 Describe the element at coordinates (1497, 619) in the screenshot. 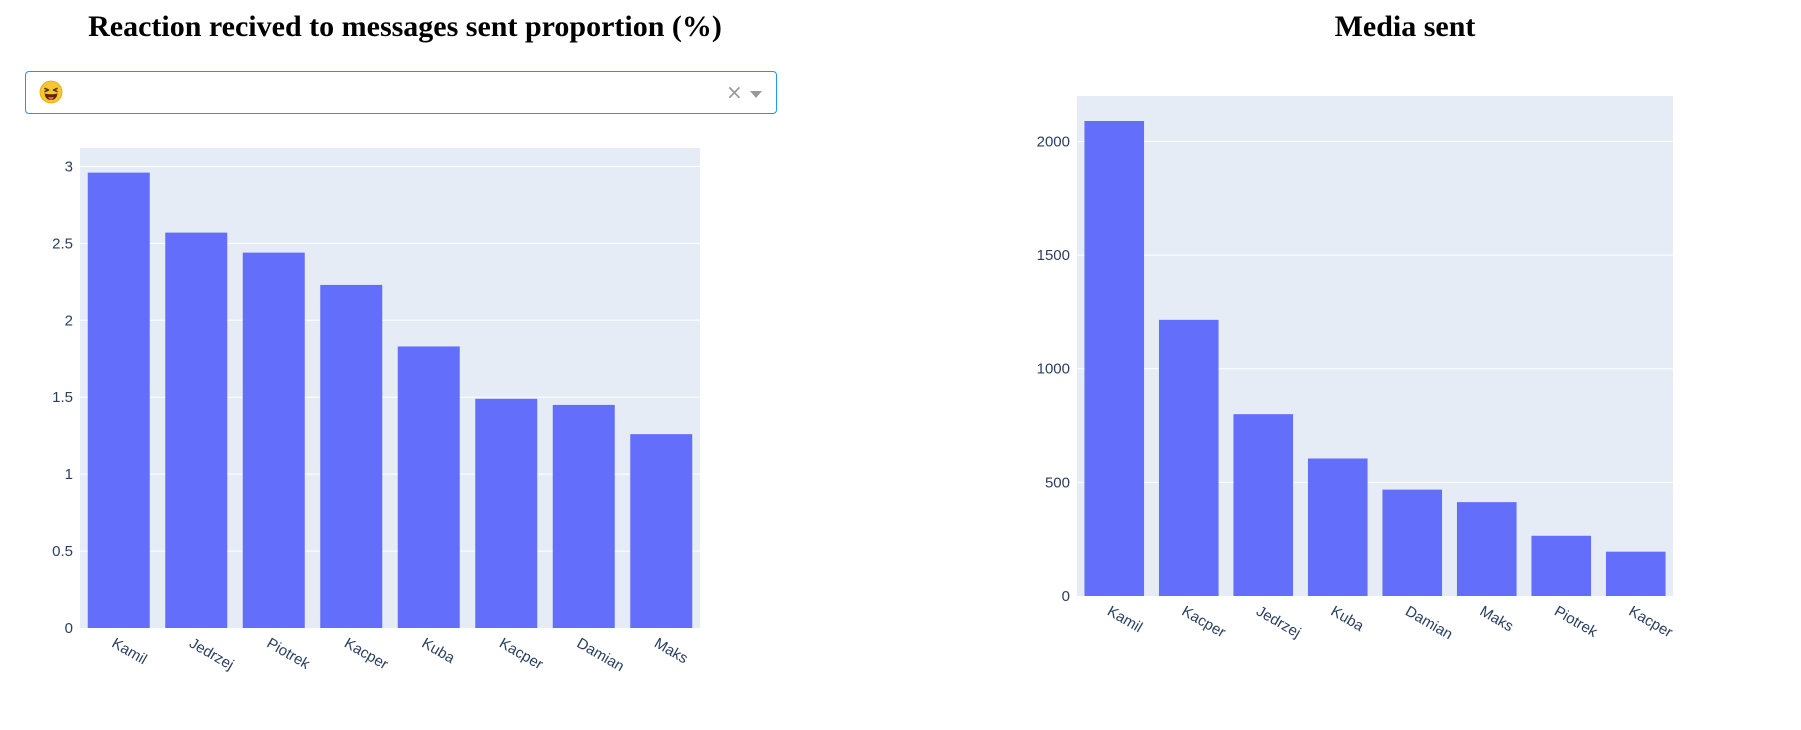

I see `media-x-tick-label: Maks` at that location.